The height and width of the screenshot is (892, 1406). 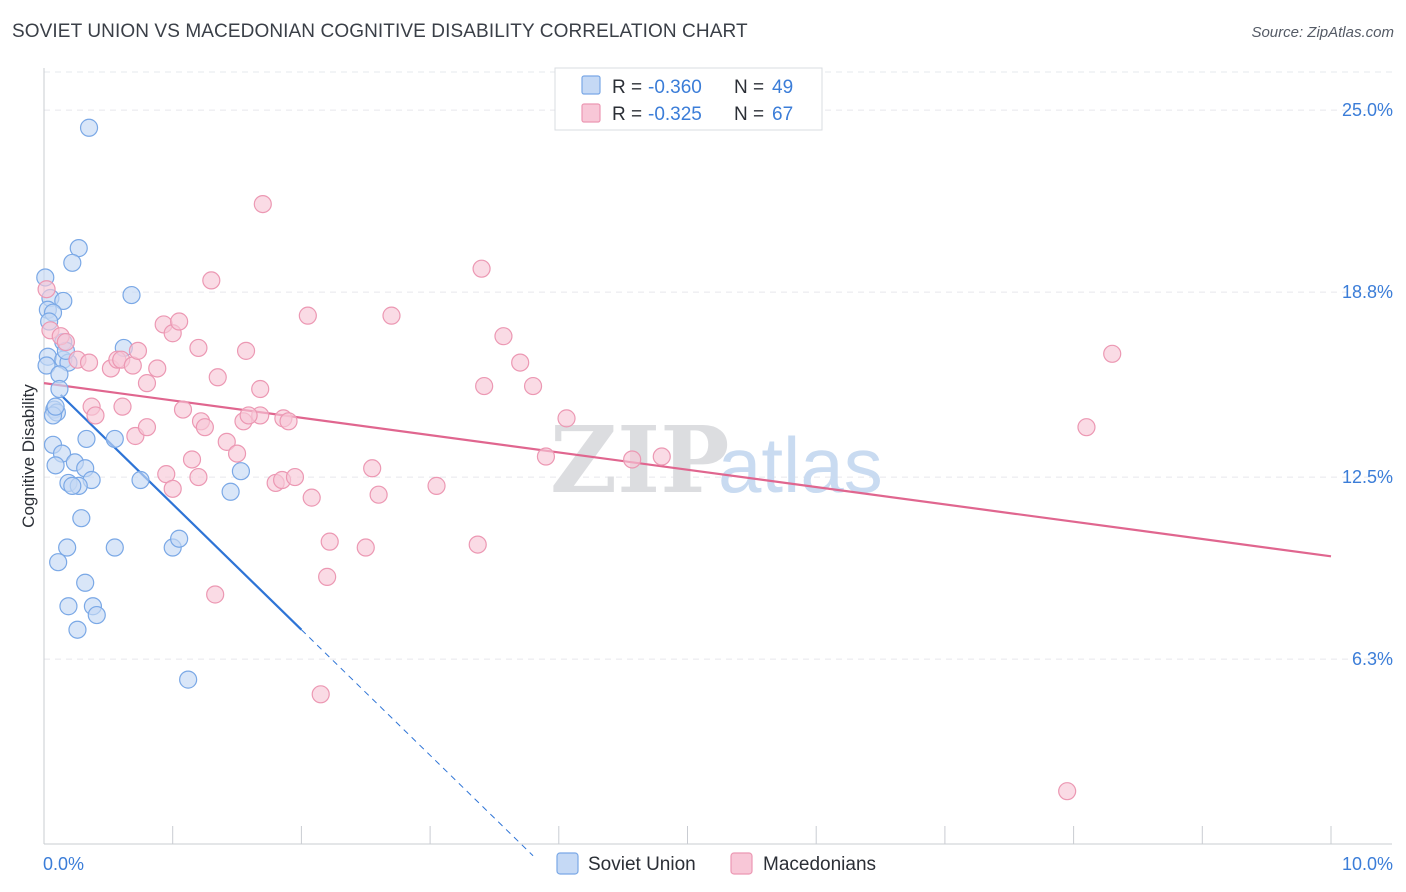 What do you see at coordinates (591, 85) in the screenshot?
I see `legend-swatch-soviet` at bounding box center [591, 85].